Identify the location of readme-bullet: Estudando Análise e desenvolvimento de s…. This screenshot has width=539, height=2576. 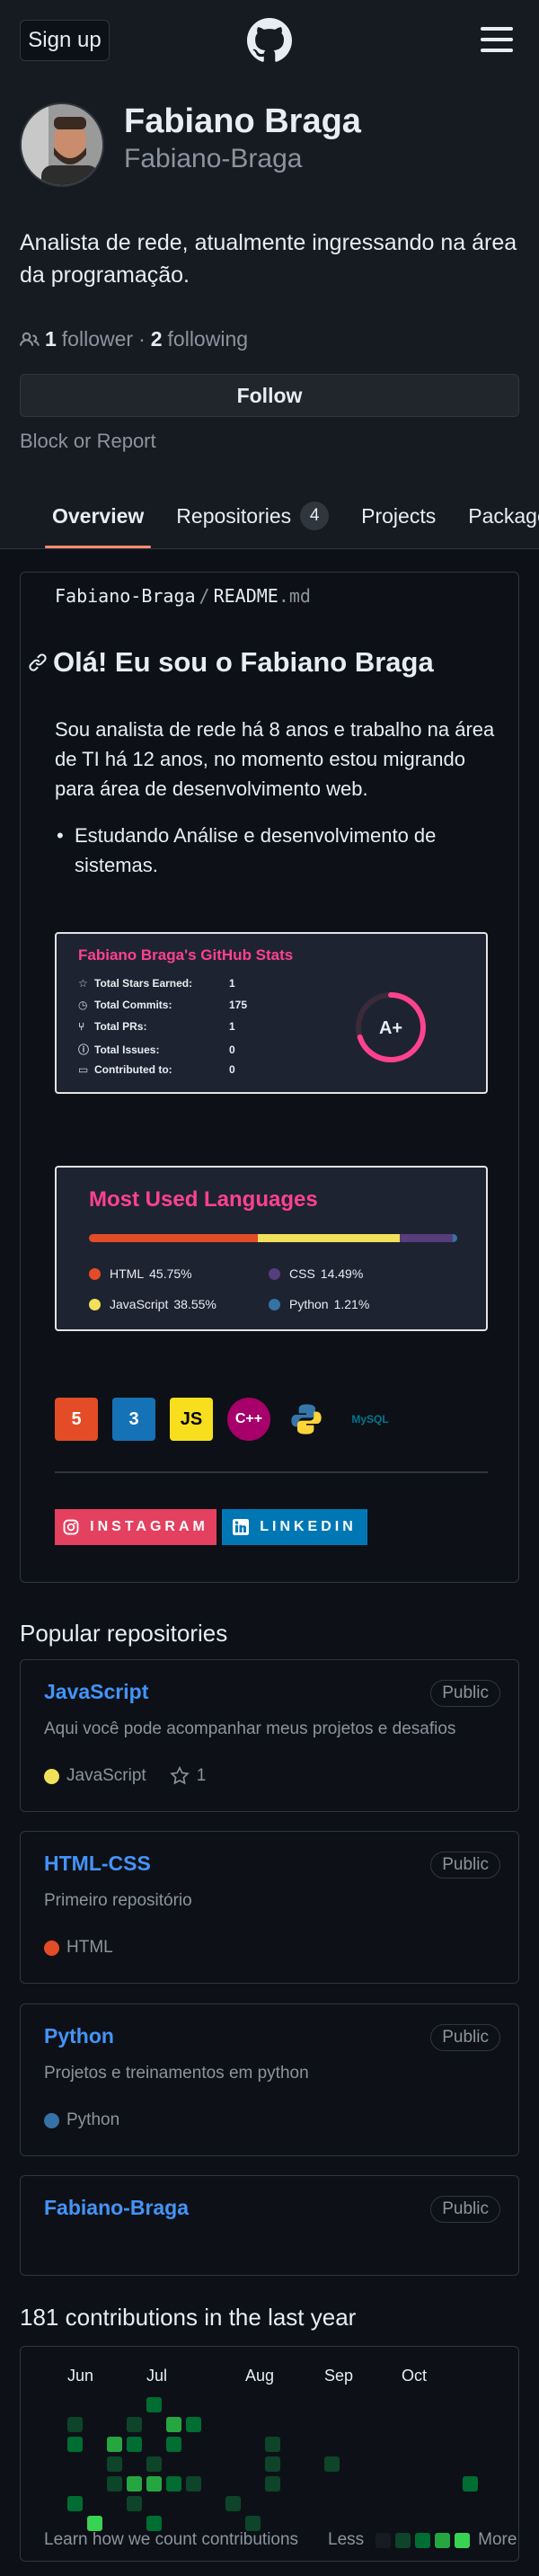
(277, 850).